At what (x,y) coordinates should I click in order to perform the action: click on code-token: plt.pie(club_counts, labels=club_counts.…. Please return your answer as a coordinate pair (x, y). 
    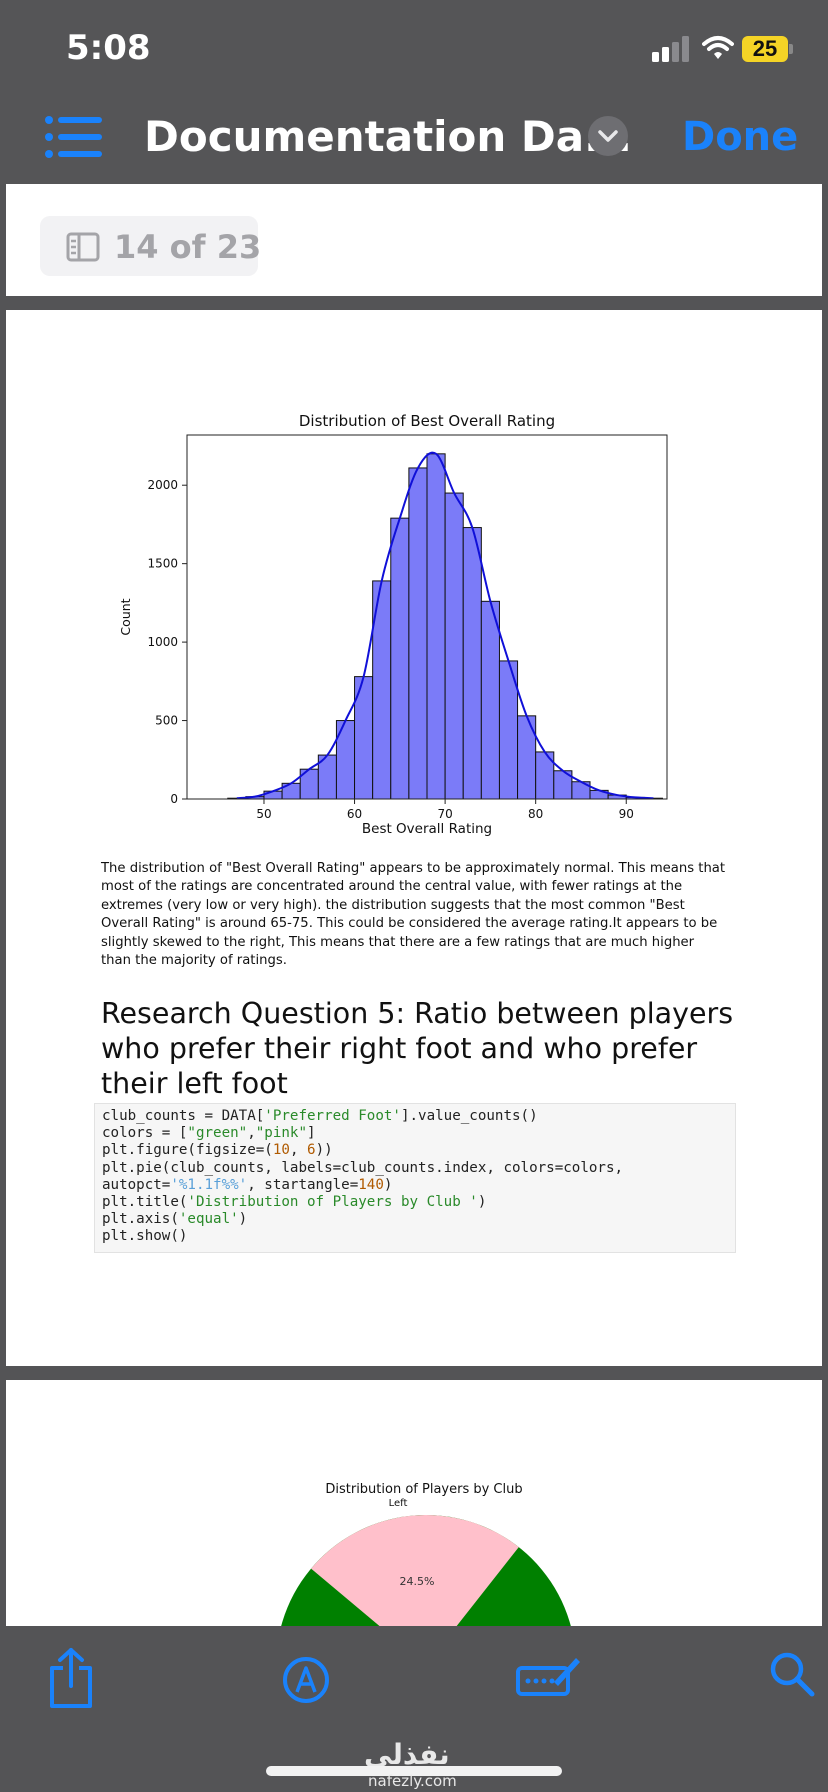
    Looking at the image, I should click on (363, 1167).